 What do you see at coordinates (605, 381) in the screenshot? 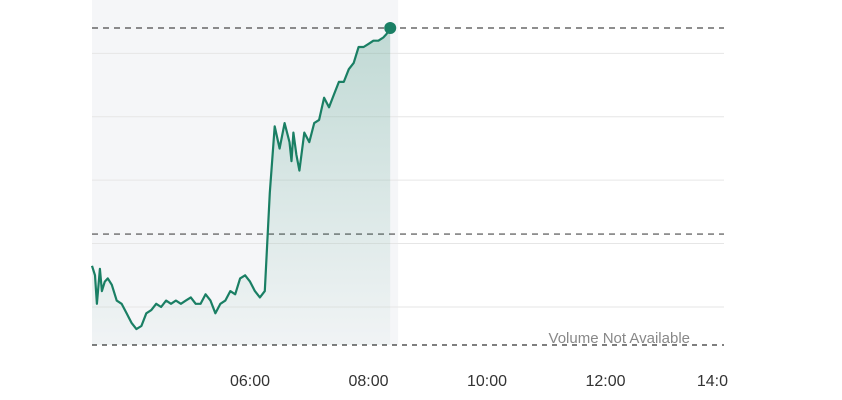
I see `x-tick-label: 12:00` at bounding box center [605, 381].